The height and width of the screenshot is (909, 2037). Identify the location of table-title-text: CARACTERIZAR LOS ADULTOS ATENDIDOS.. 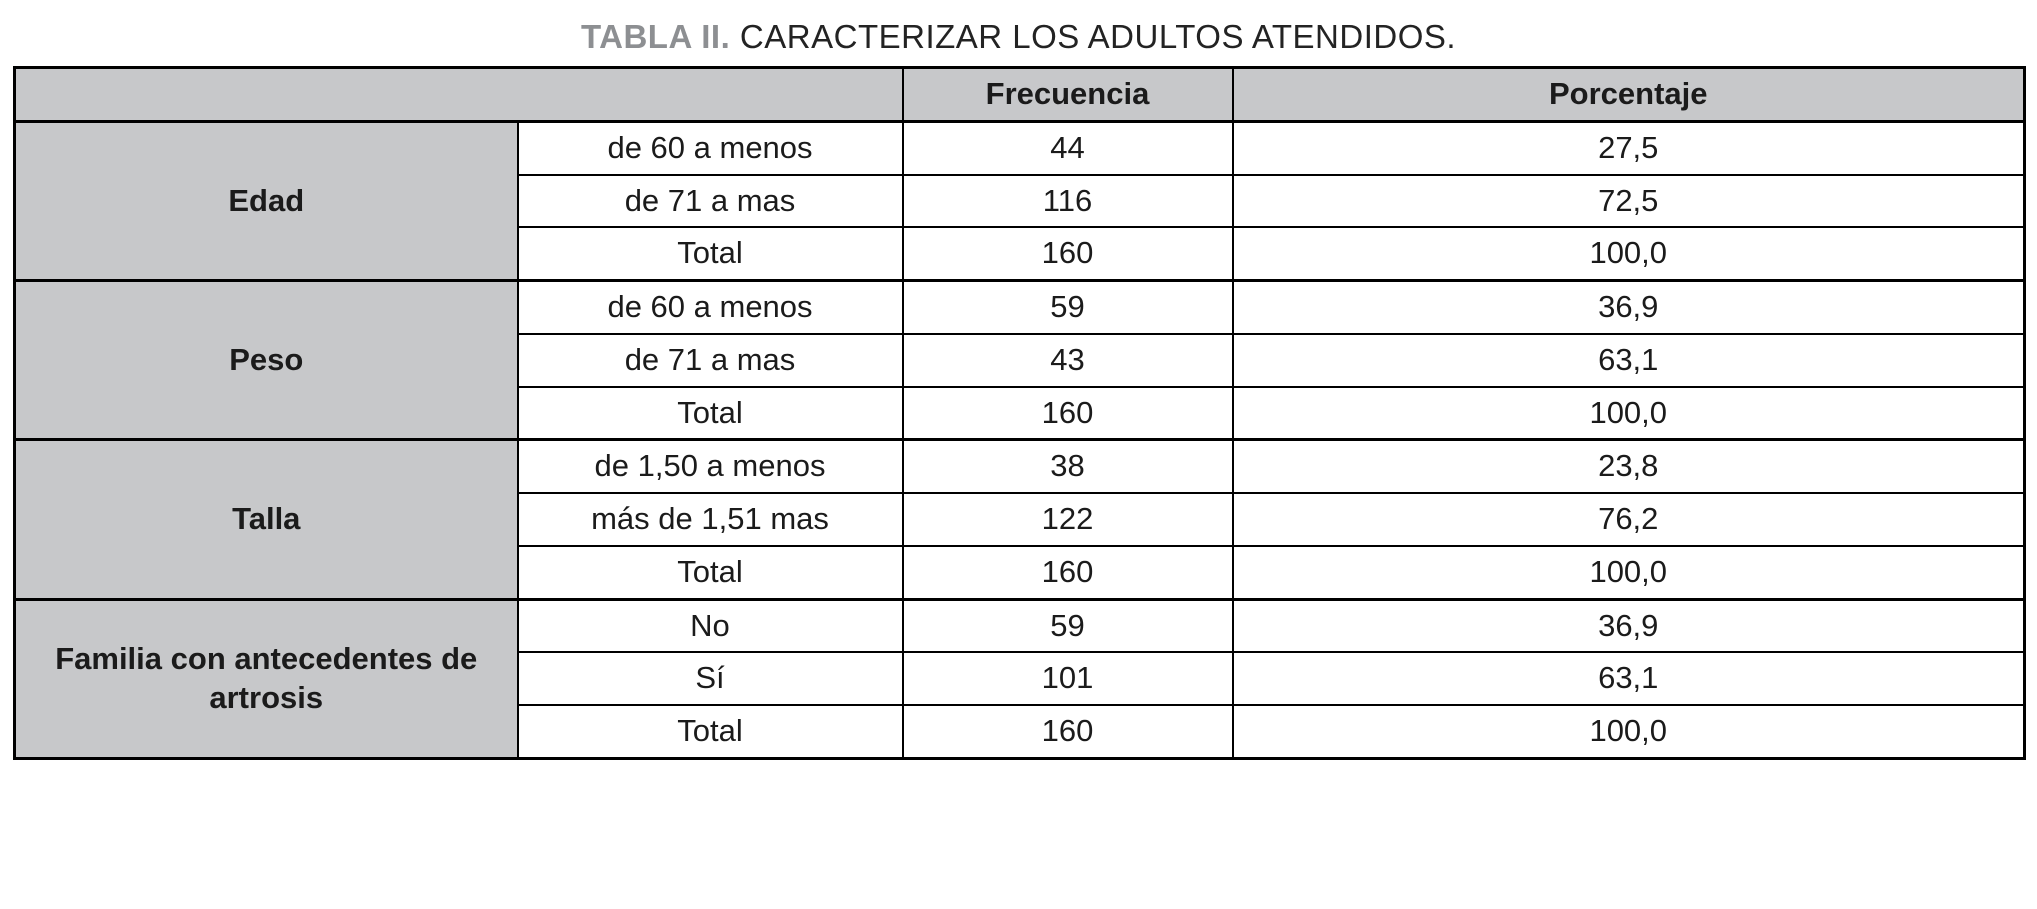
(1098, 36).